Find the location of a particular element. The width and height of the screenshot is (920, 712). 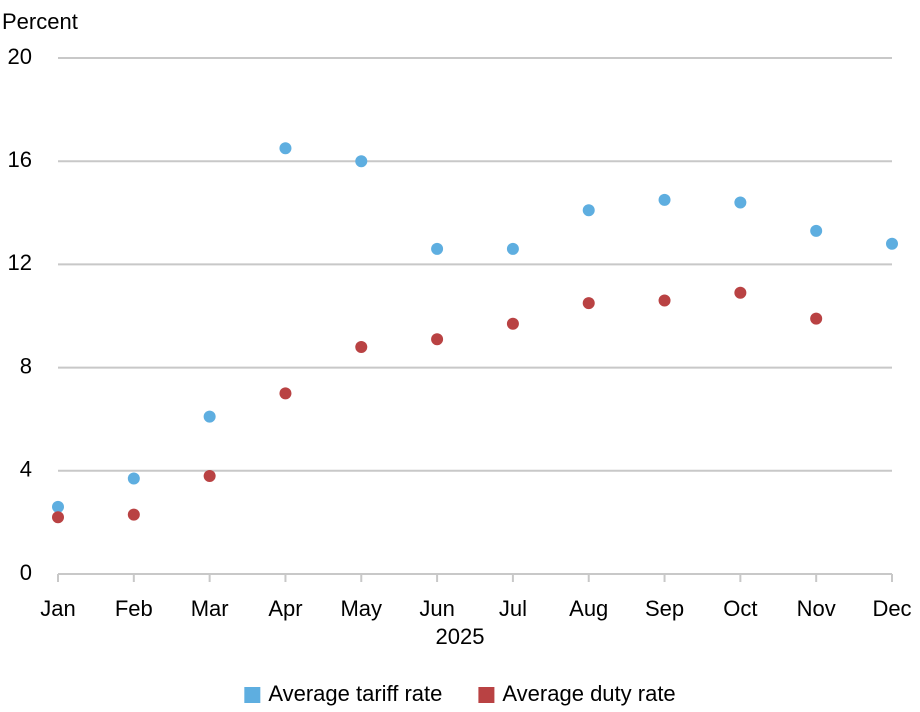

y-tick-label: 8 is located at coordinates (26, 365).